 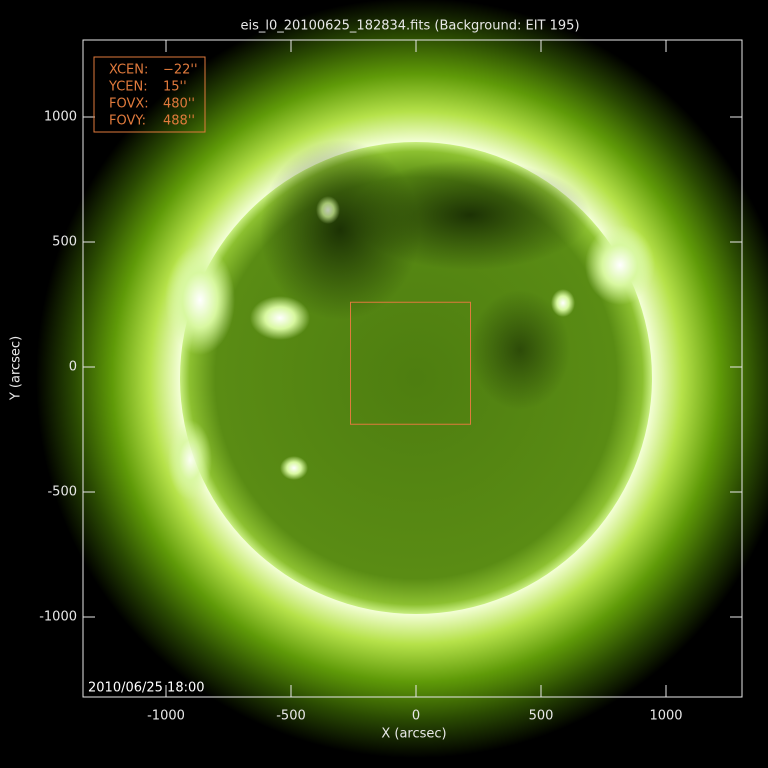 What do you see at coordinates (62, 492) in the screenshot?
I see `y-tick-label: -500` at bounding box center [62, 492].